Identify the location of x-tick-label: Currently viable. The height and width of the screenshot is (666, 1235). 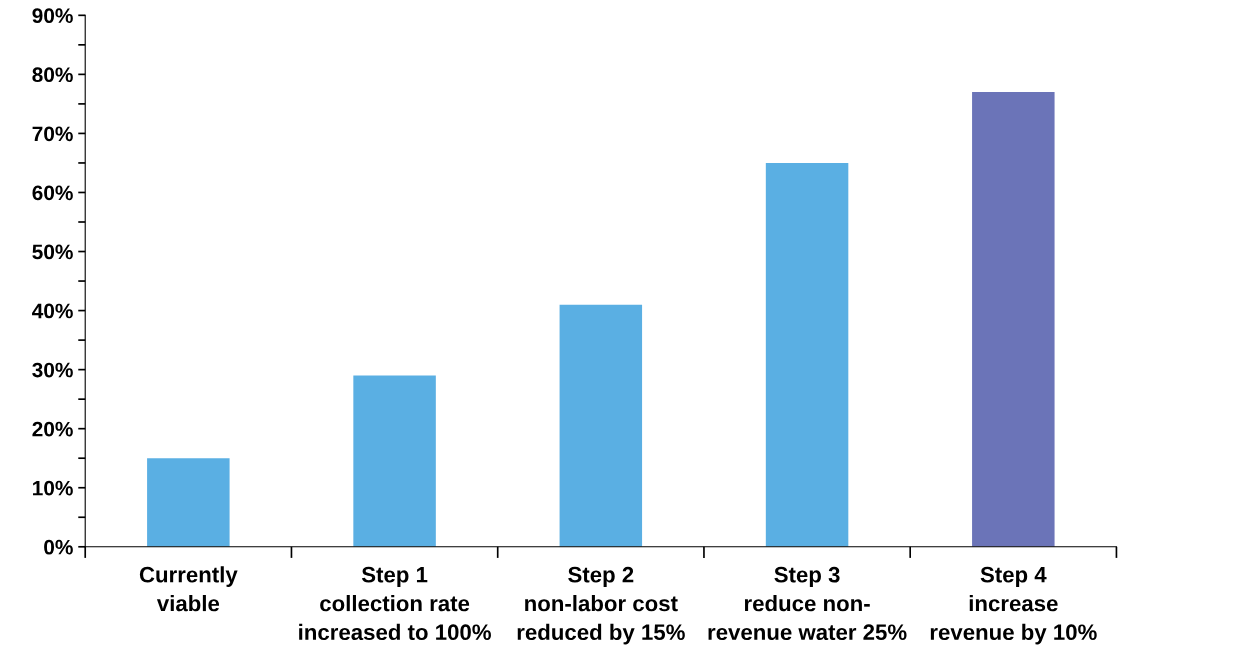
(188, 589).